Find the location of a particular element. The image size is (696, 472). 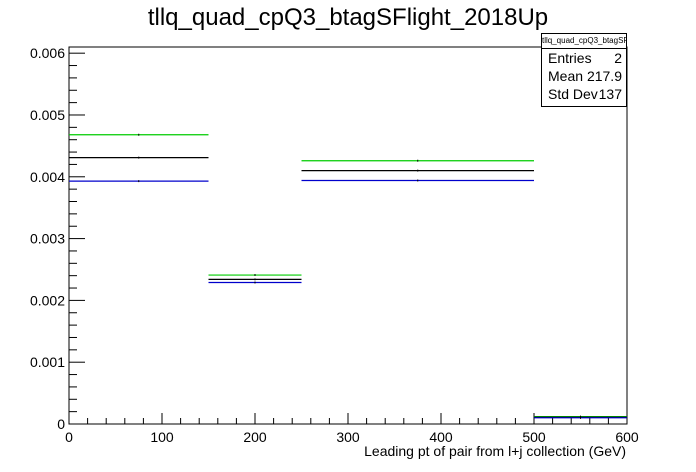

y-tick-label: 0.004 is located at coordinates (47, 177).